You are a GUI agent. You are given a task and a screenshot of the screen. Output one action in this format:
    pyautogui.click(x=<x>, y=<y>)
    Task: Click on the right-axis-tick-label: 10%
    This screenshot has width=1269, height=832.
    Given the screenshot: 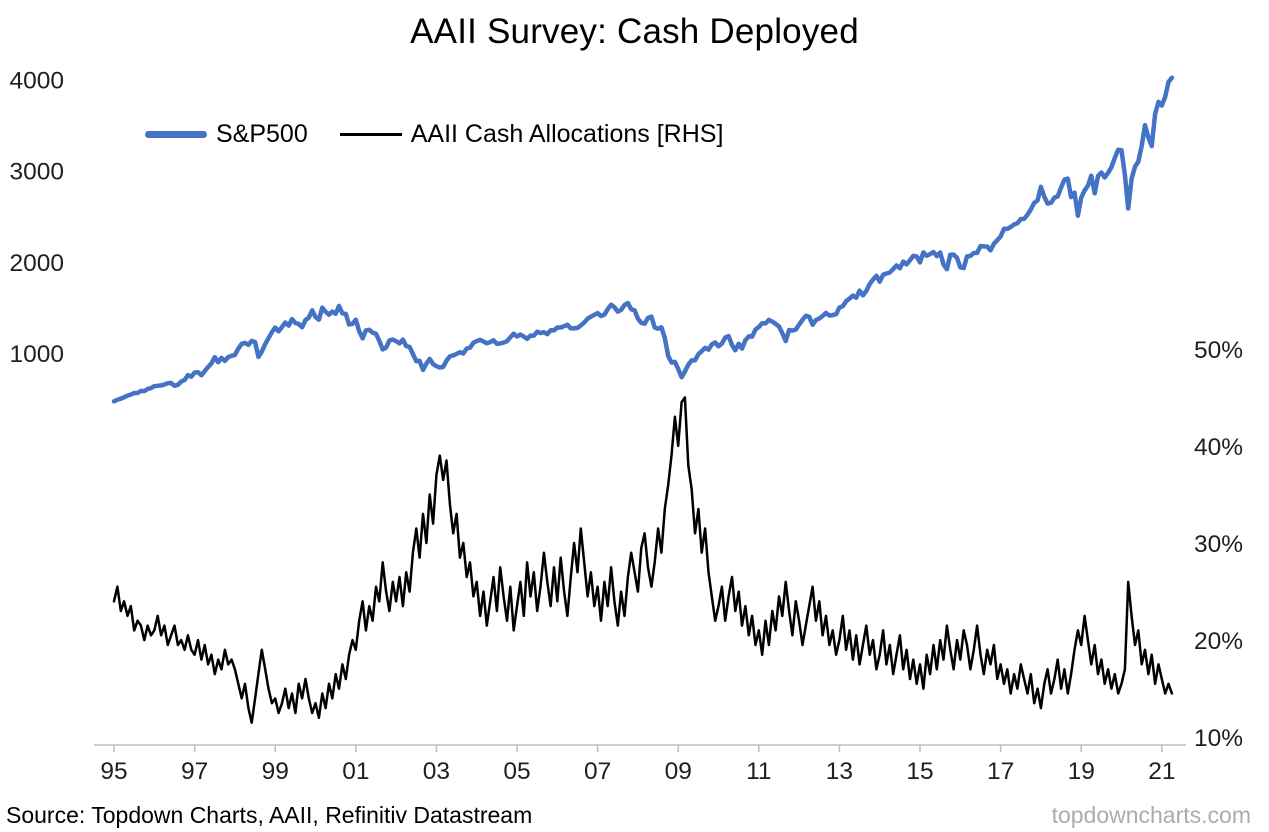 What is the action you would take?
    pyautogui.click(x=1218, y=738)
    